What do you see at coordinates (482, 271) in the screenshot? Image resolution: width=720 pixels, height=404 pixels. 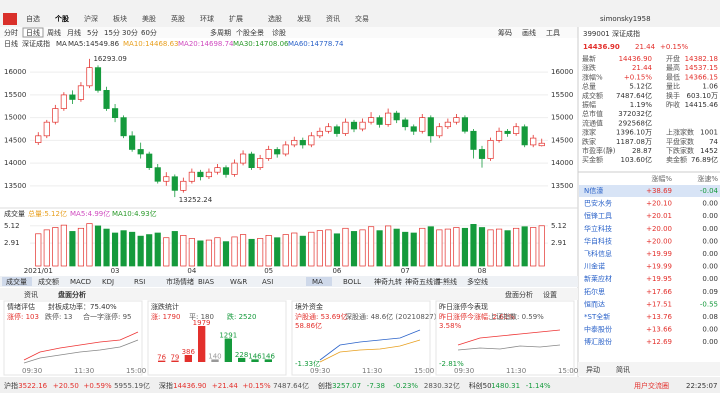 I see `x-tick-label: 08` at bounding box center [482, 271].